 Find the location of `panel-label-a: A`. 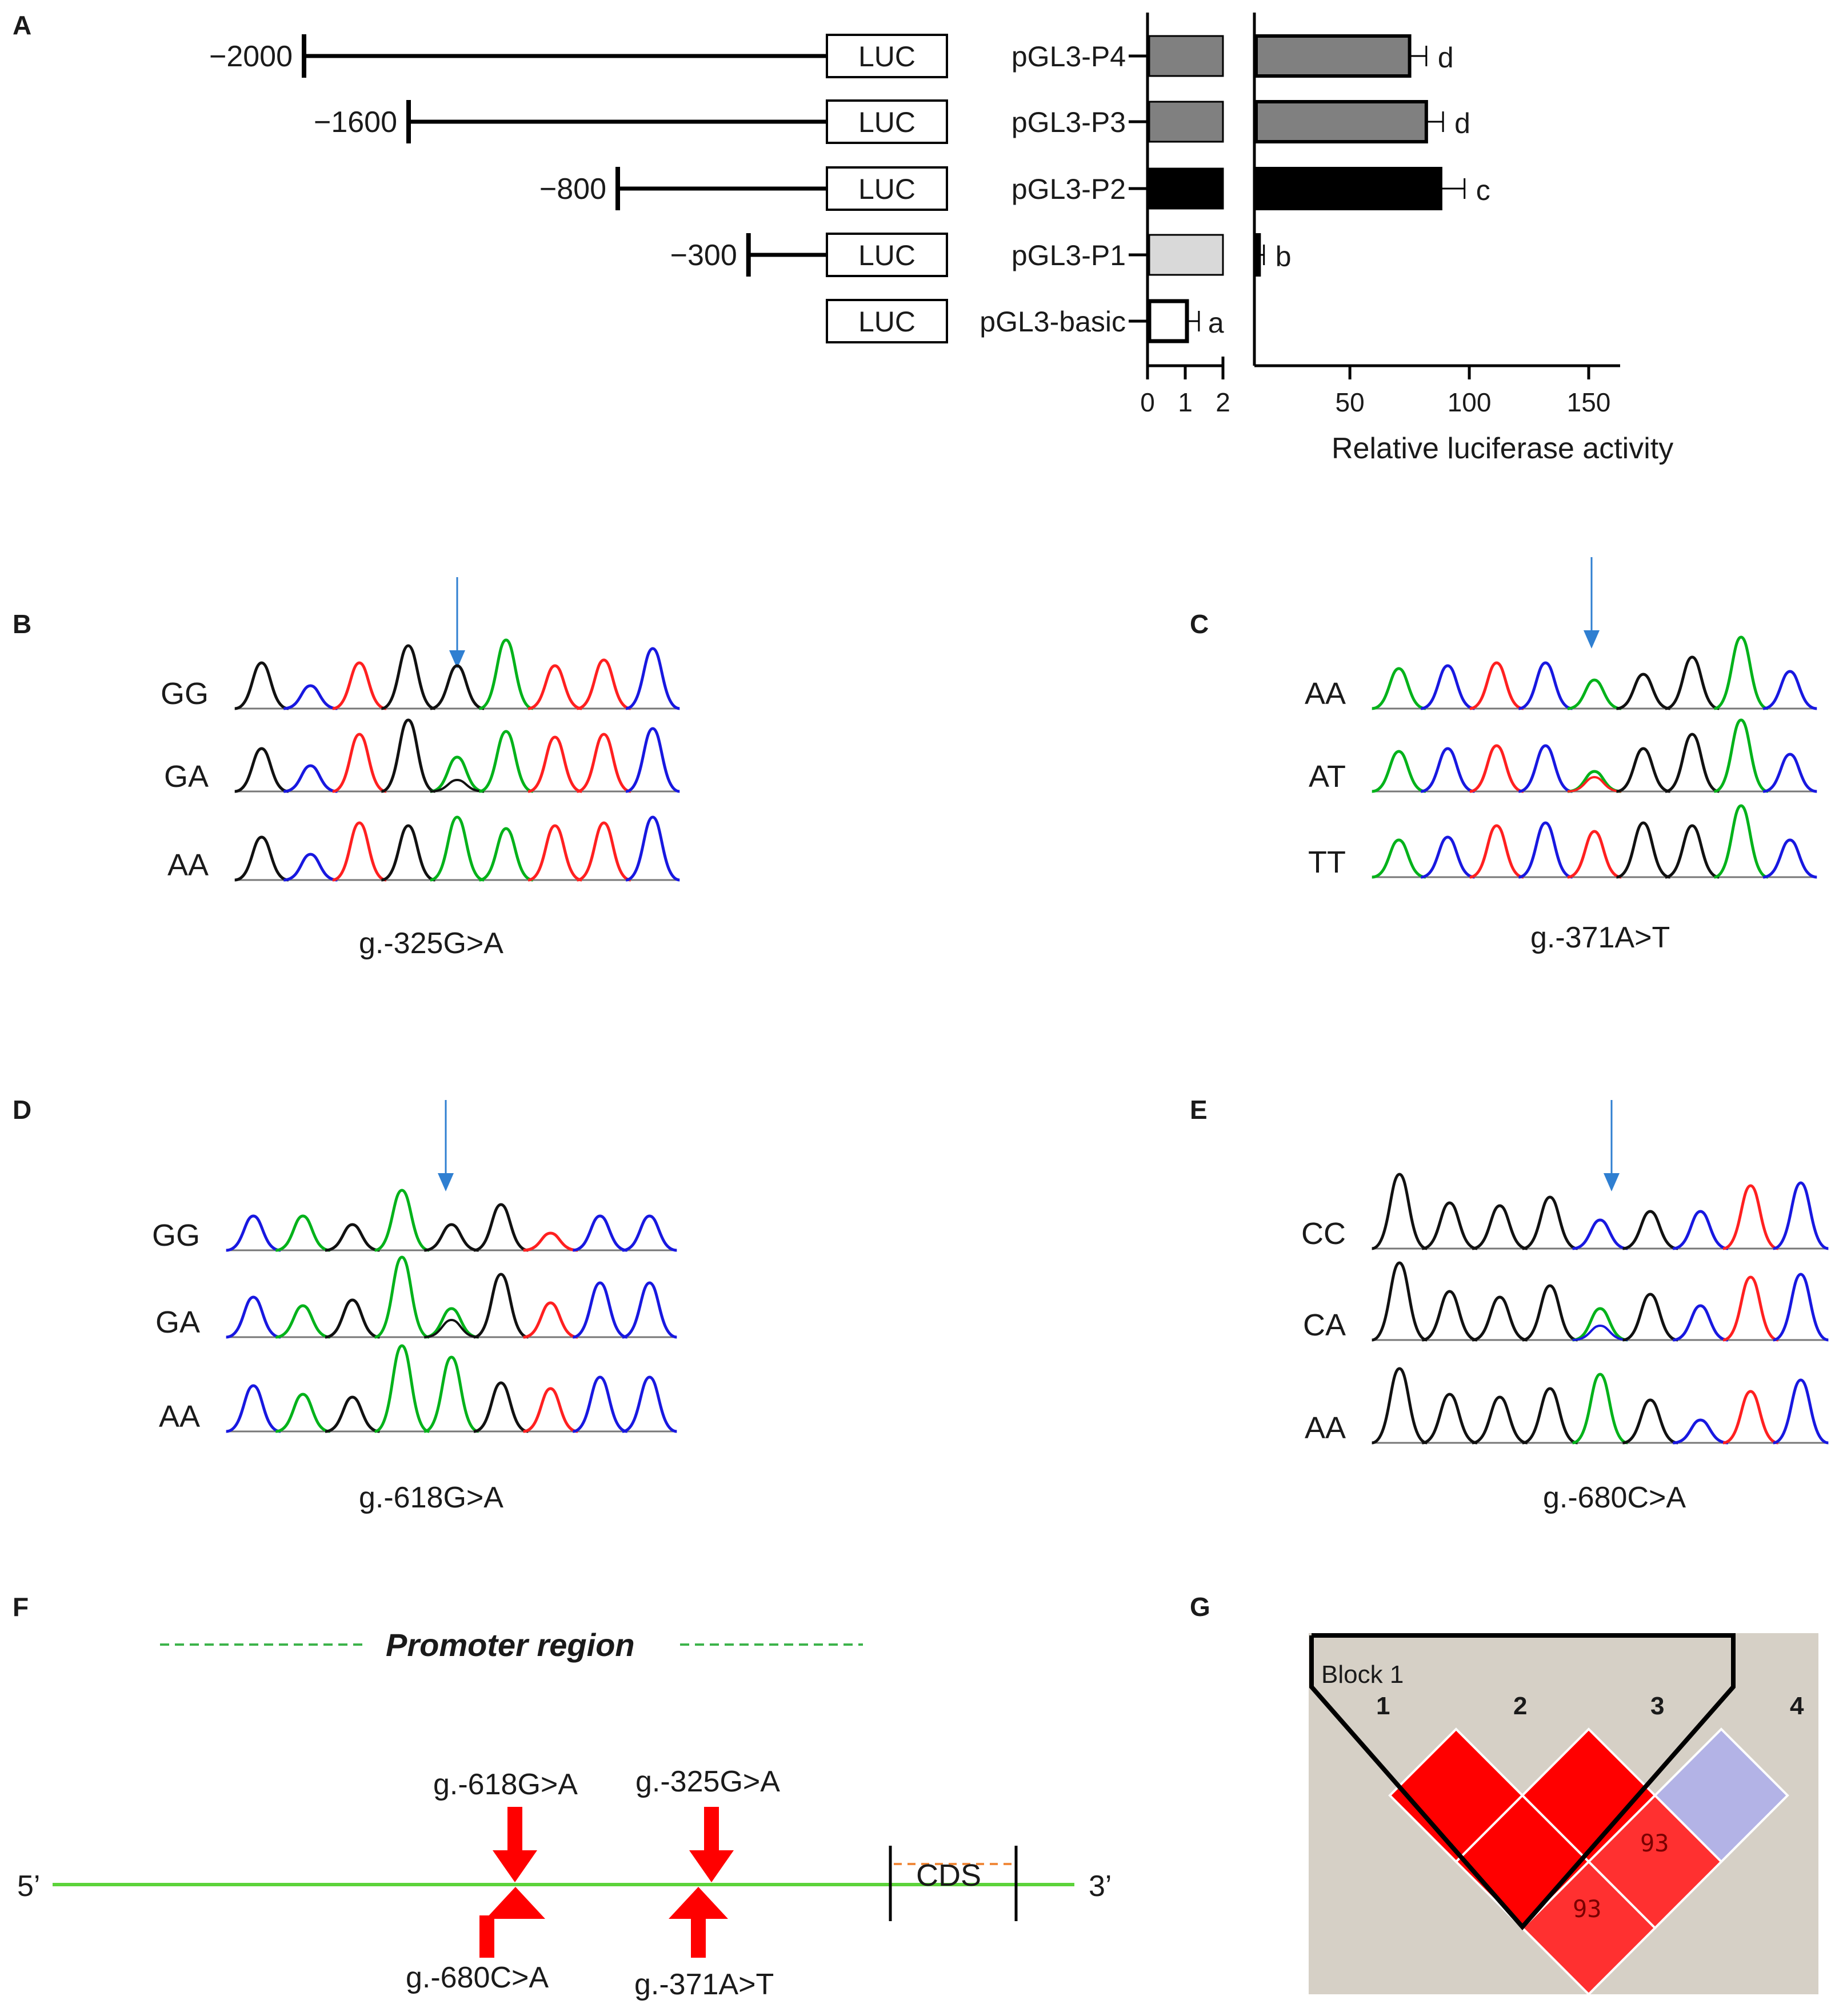

panel-label-a: A is located at coordinates (22, 25).